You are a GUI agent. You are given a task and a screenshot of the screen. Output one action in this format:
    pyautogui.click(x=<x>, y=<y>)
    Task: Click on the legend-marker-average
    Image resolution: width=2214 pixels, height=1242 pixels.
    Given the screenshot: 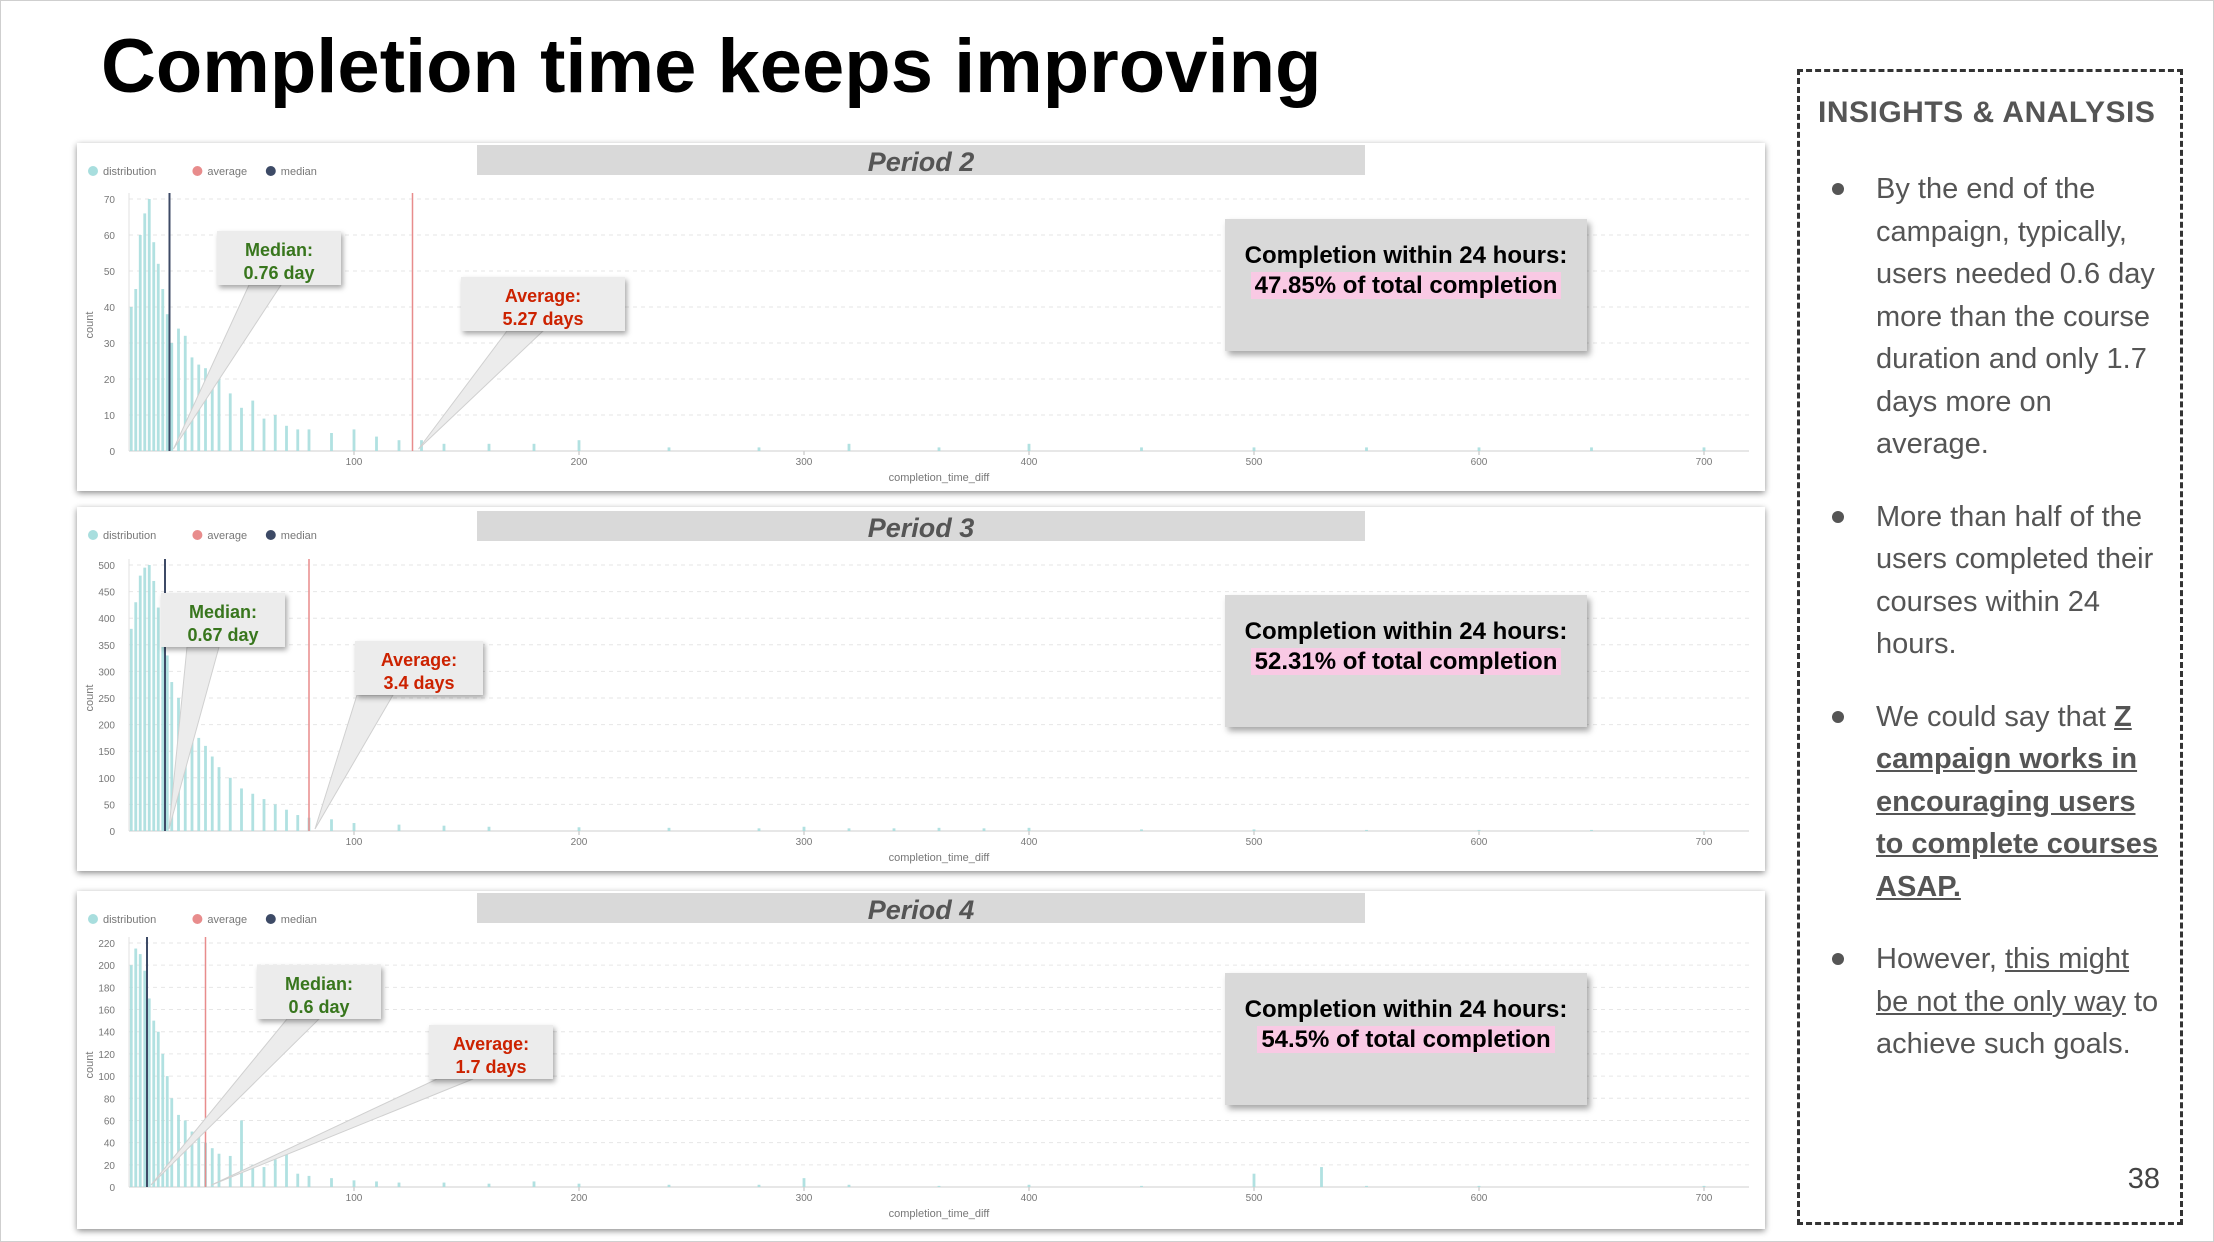 What is the action you would take?
    pyautogui.click(x=197, y=171)
    